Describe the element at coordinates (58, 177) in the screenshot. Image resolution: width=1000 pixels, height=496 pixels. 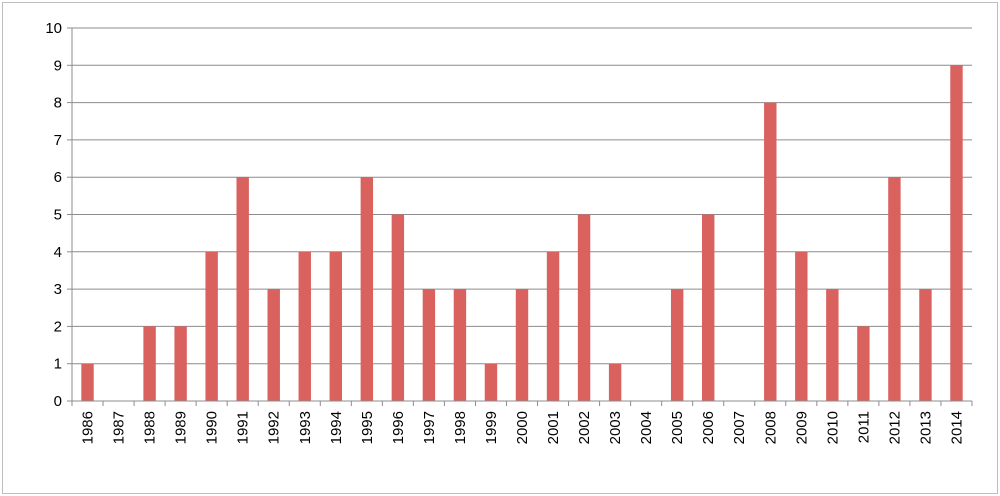
I see `y-tick-label: 6` at that location.